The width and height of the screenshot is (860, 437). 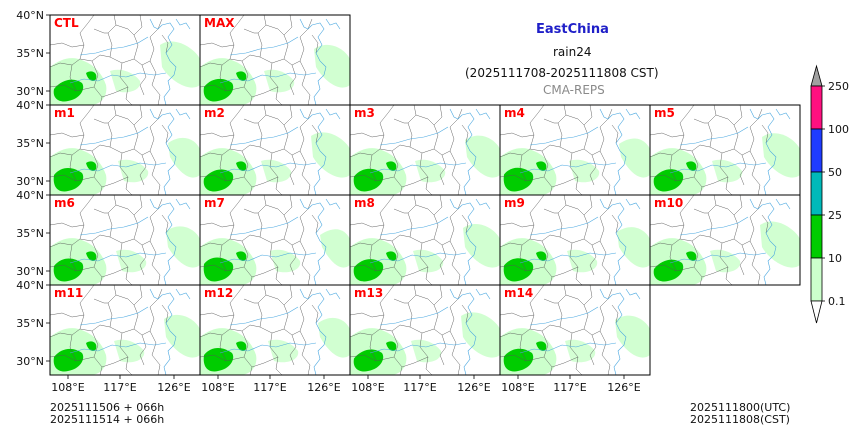 I want to click on colorbar-level-label: 100, so click(x=838, y=129).